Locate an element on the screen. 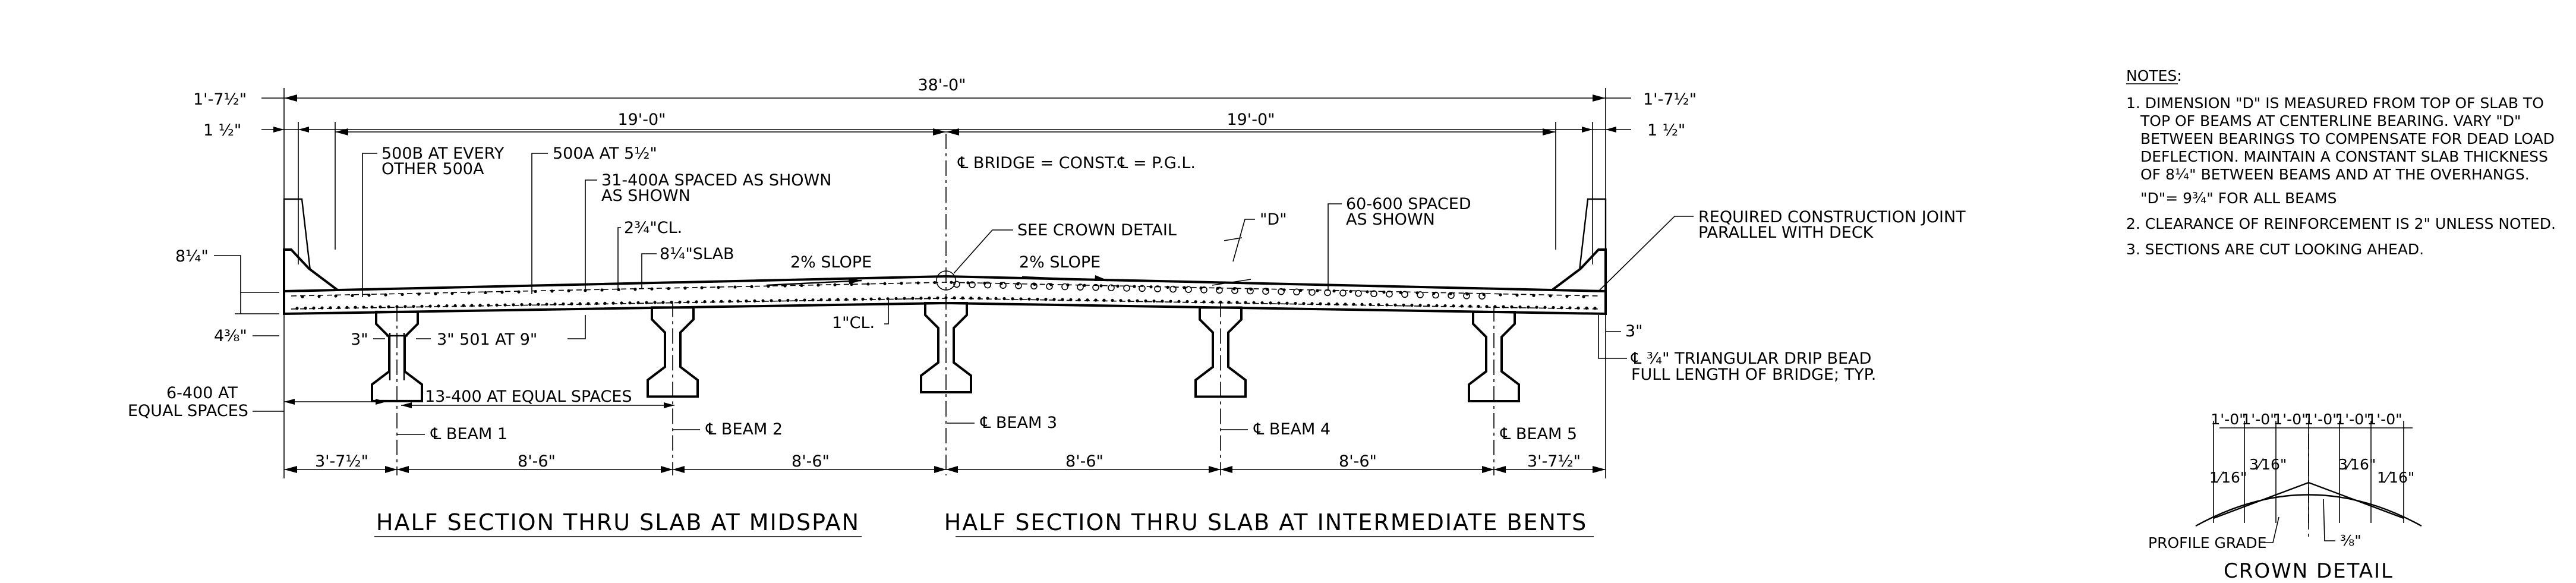 The height and width of the screenshot is (583, 2576). dim-left-half: 19'-0" is located at coordinates (641, 120).